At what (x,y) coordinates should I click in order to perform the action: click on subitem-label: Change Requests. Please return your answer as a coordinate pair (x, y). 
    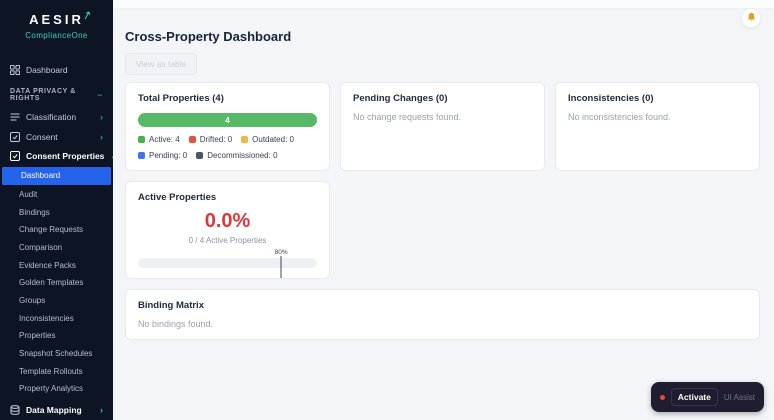
    Looking at the image, I should click on (51, 230).